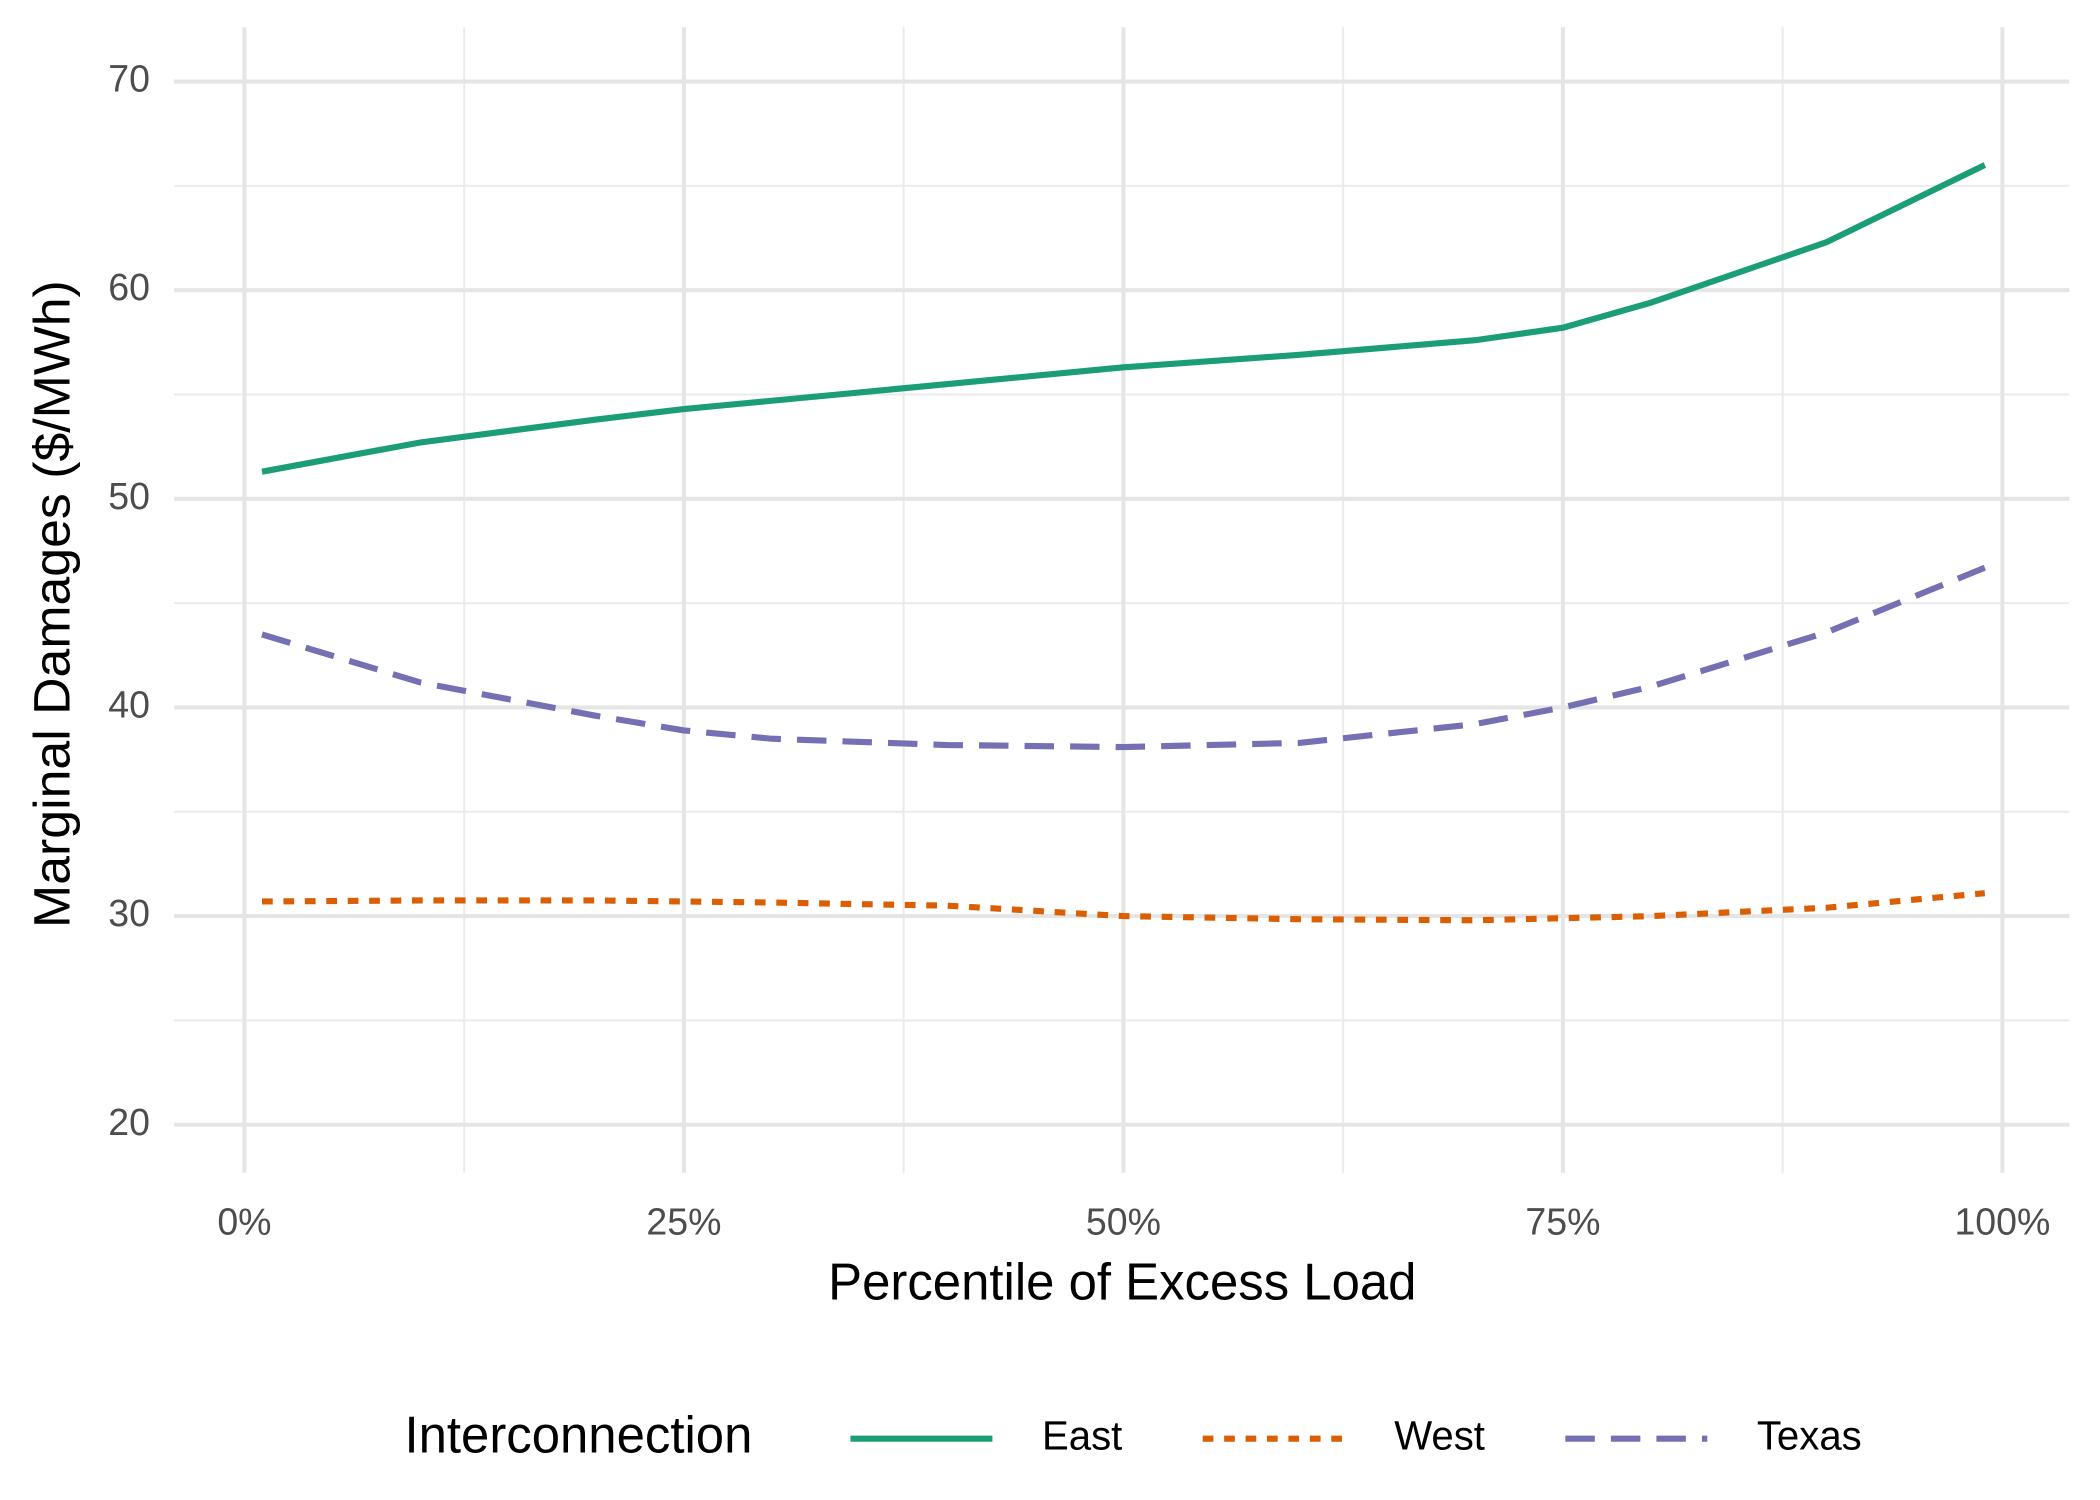 This screenshot has width=2100, height=1500. Describe the element at coordinates (129, 1123) in the screenshot. I see `y-tick-label: 20` at that location.